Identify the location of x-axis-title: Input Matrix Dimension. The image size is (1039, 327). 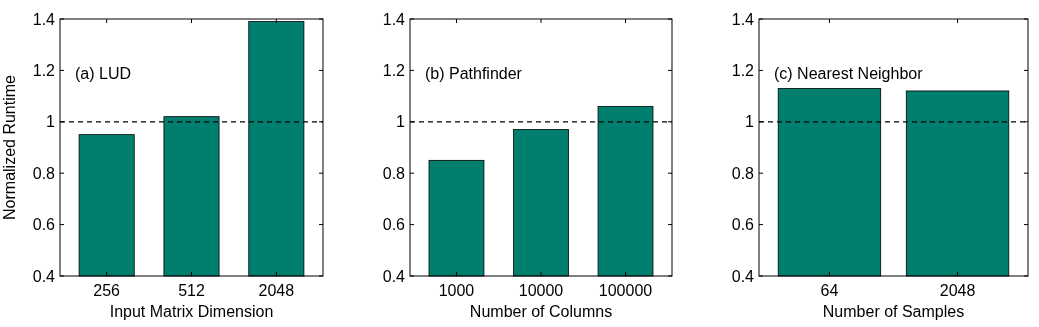
(191, 311).